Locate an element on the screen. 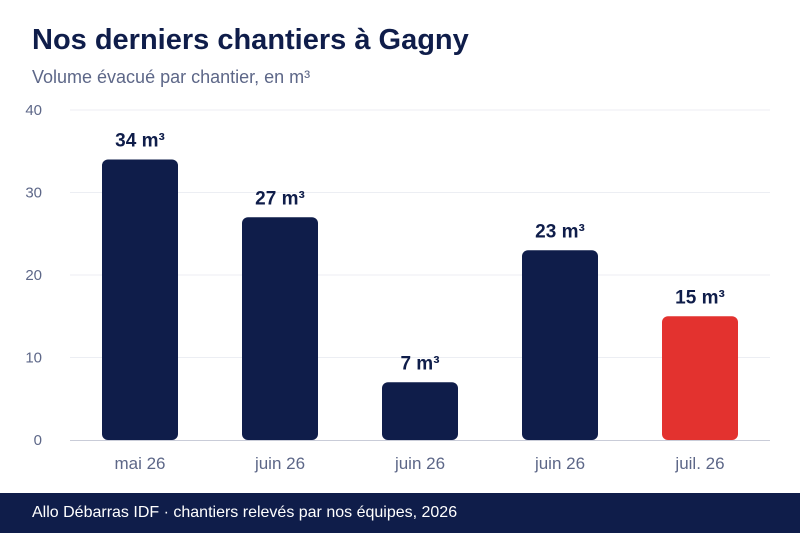  x-tick-label: mai 26 is located at coordinates (139, 463).